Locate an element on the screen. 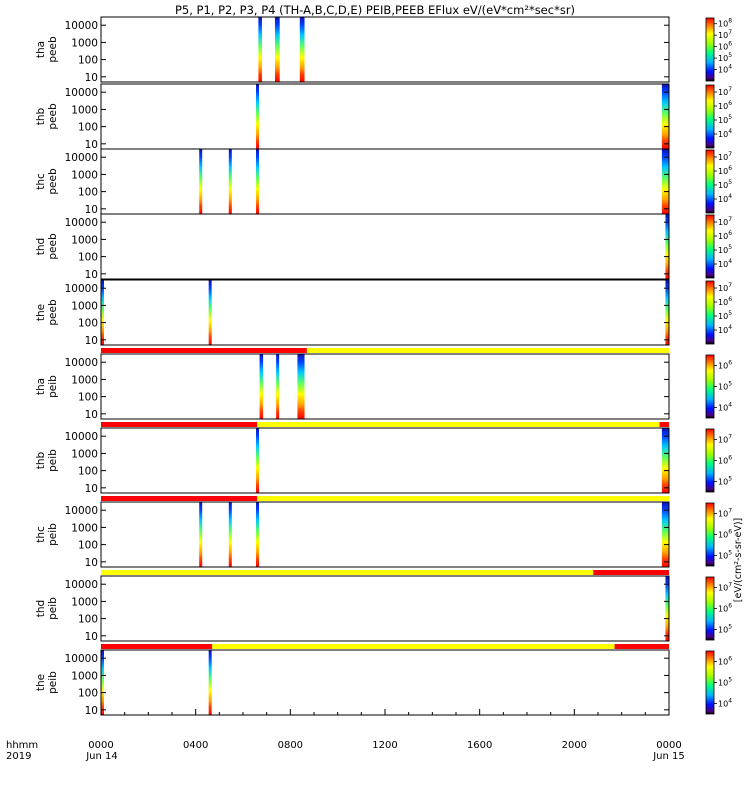 The width and height of the screenshot is (750, 800). colorbar-tick-label: 10⁸ is located at coordinates (725, 23).